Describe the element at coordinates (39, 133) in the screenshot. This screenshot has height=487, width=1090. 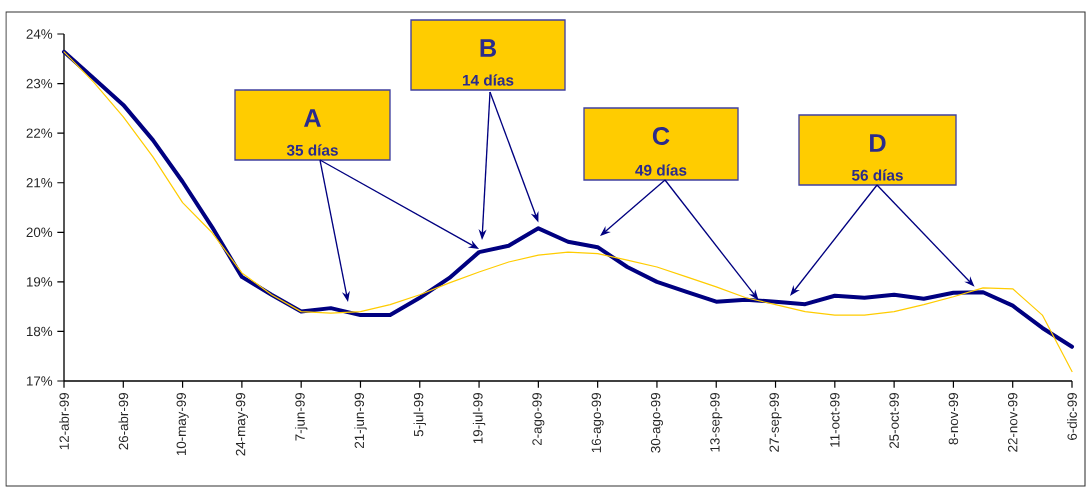
I see `y-tick-label: 22%` at that location.